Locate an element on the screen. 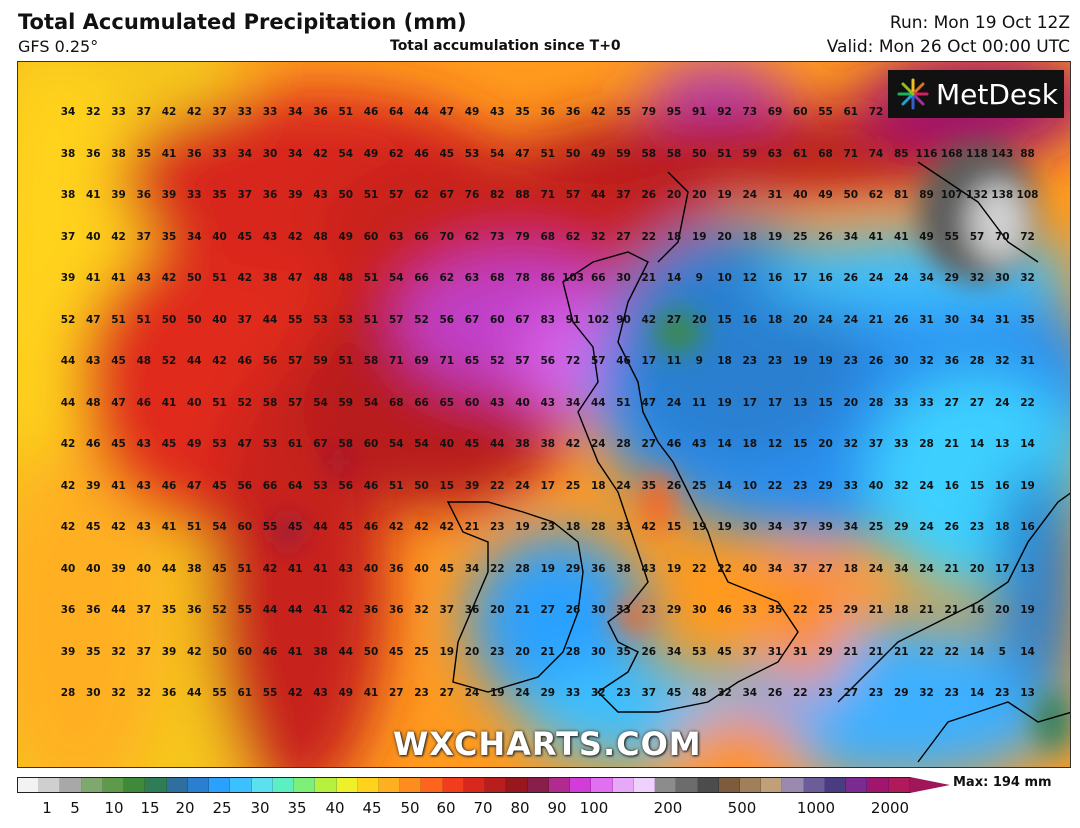  grid-value: 95 is located at coordinates (674, 112).